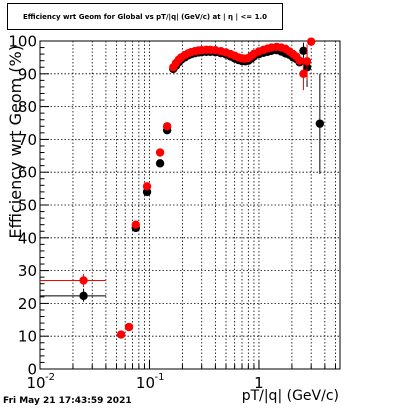  Describe the element at coordinates (15, 142) in the screenshot. I see `y-axis-label: Efficiency wrt Geom (%)` at that location.